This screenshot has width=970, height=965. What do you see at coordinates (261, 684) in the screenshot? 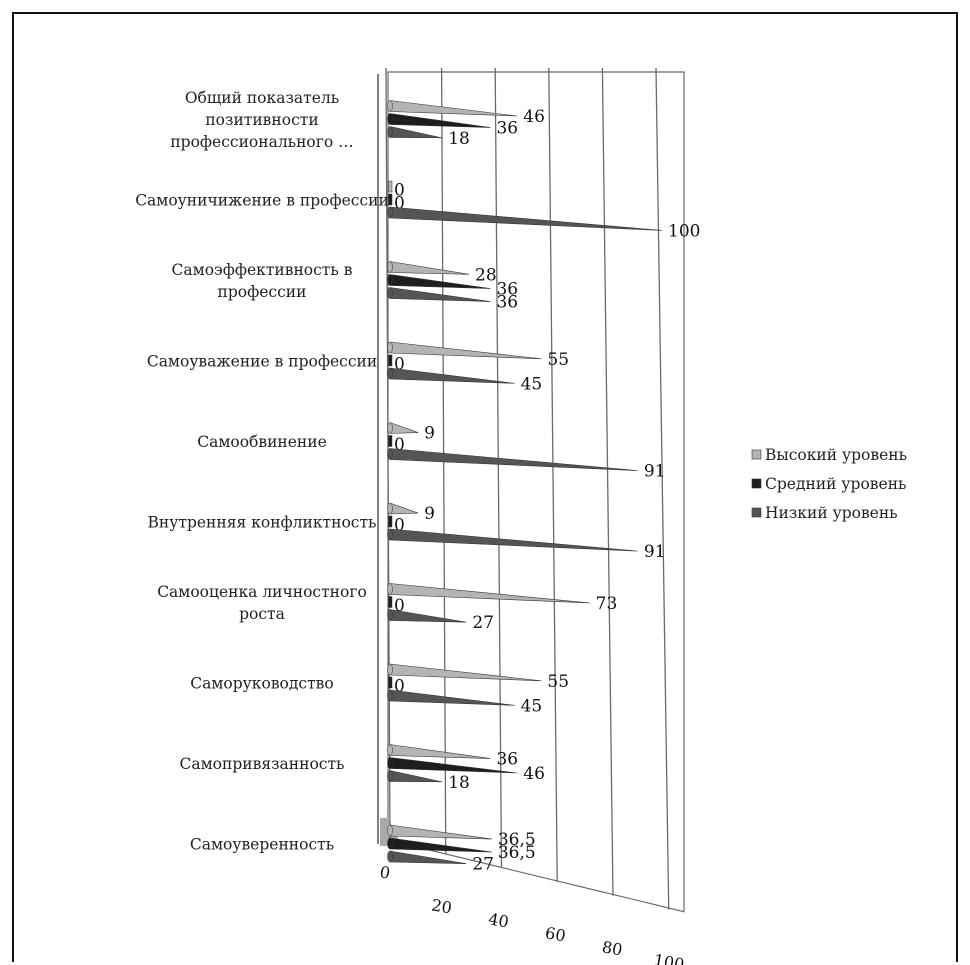
I see `category-label: Саморуководство` at bounding box center [261, 684].